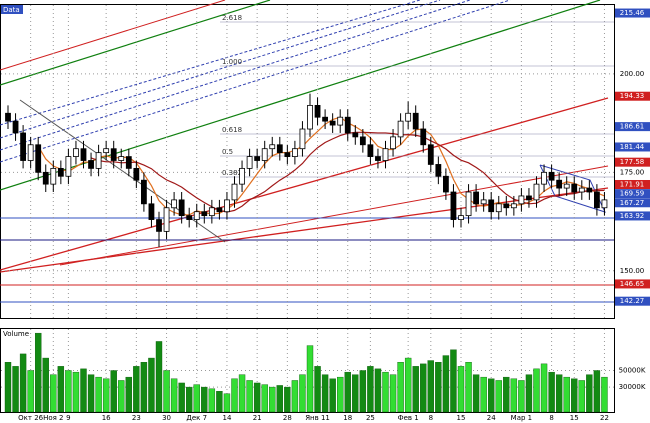 The image size is (650, 423). I want to click on x-tick-label: Дек 7, so click(196, 418).